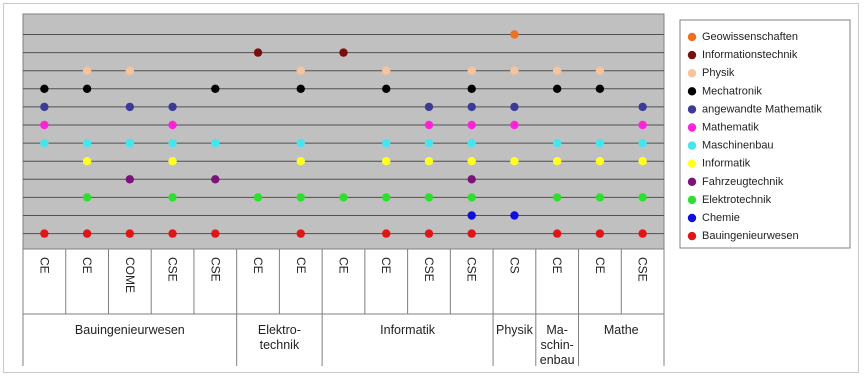 The height and width of the screenshot is (377, 864). Describe the element at coordinates (621, 330) in the screenshot. I see `group-label: Mathe` at that location.